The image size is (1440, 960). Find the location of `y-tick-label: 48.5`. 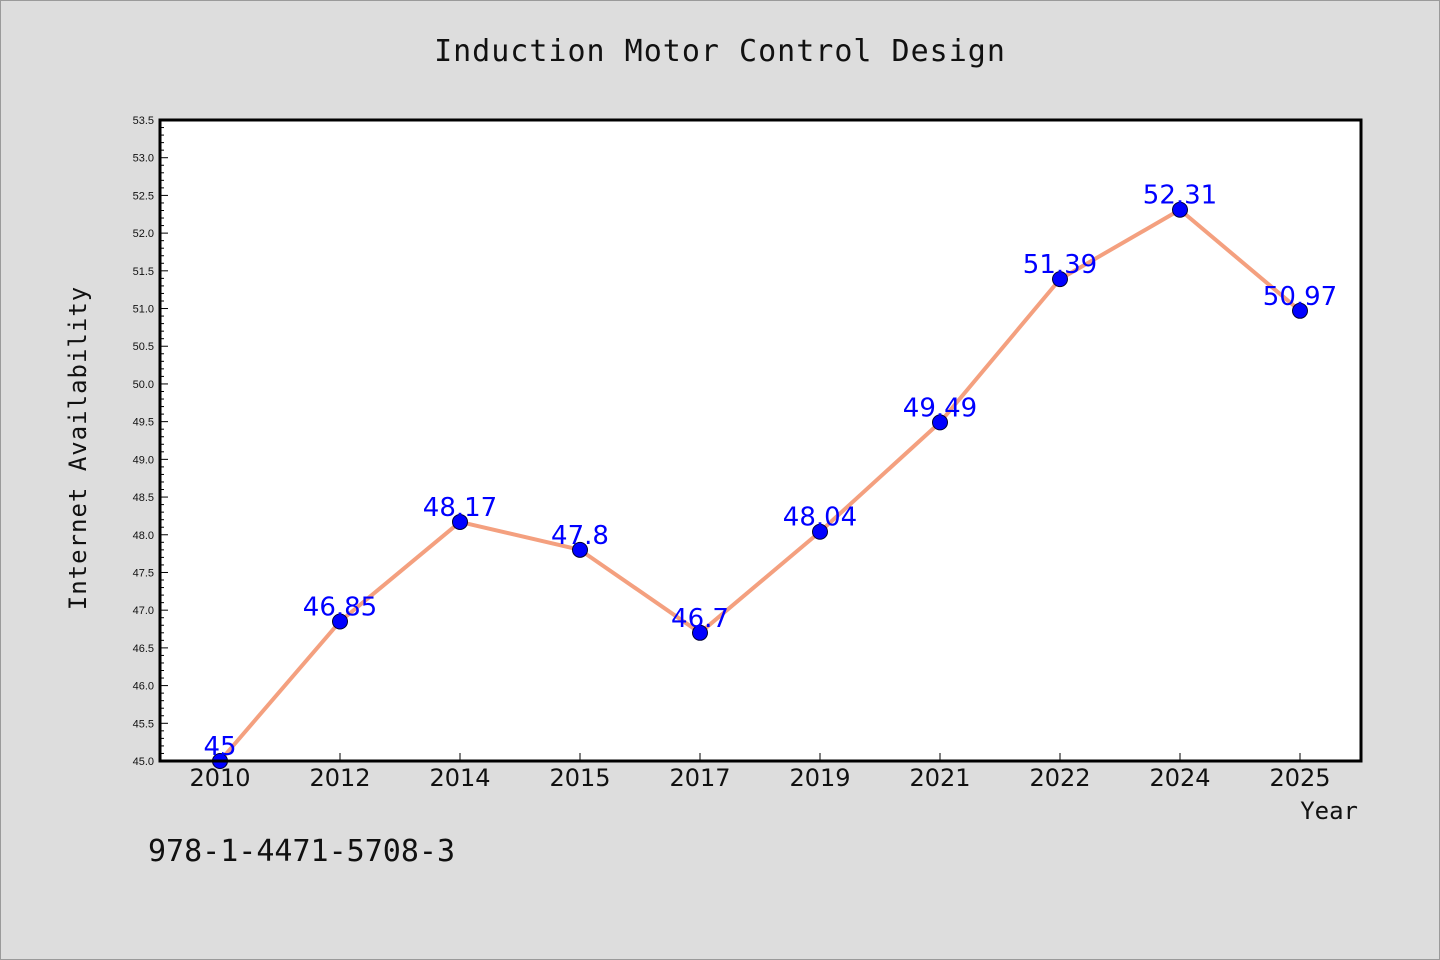

y-tick-label: 48.5 is located at coordinates (143, 498).